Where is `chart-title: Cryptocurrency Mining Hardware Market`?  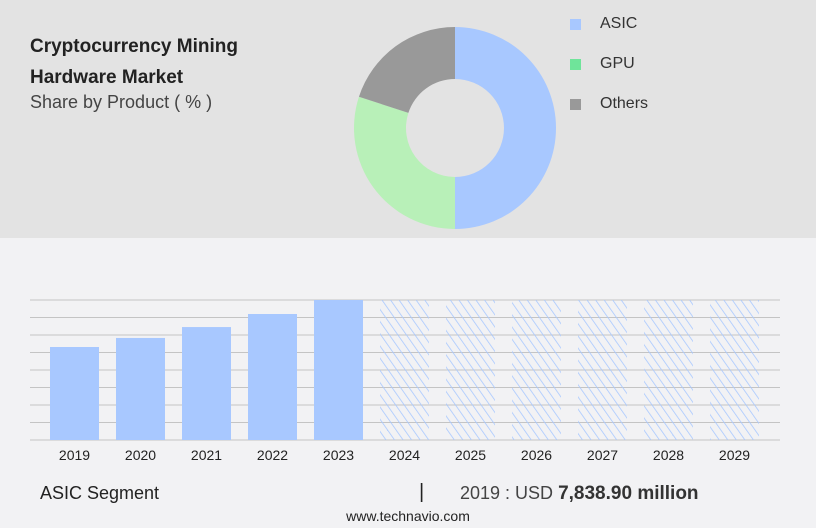 chart-title: Cryptocurrency Mining Hardware Market is located at coordinates (134, 62).